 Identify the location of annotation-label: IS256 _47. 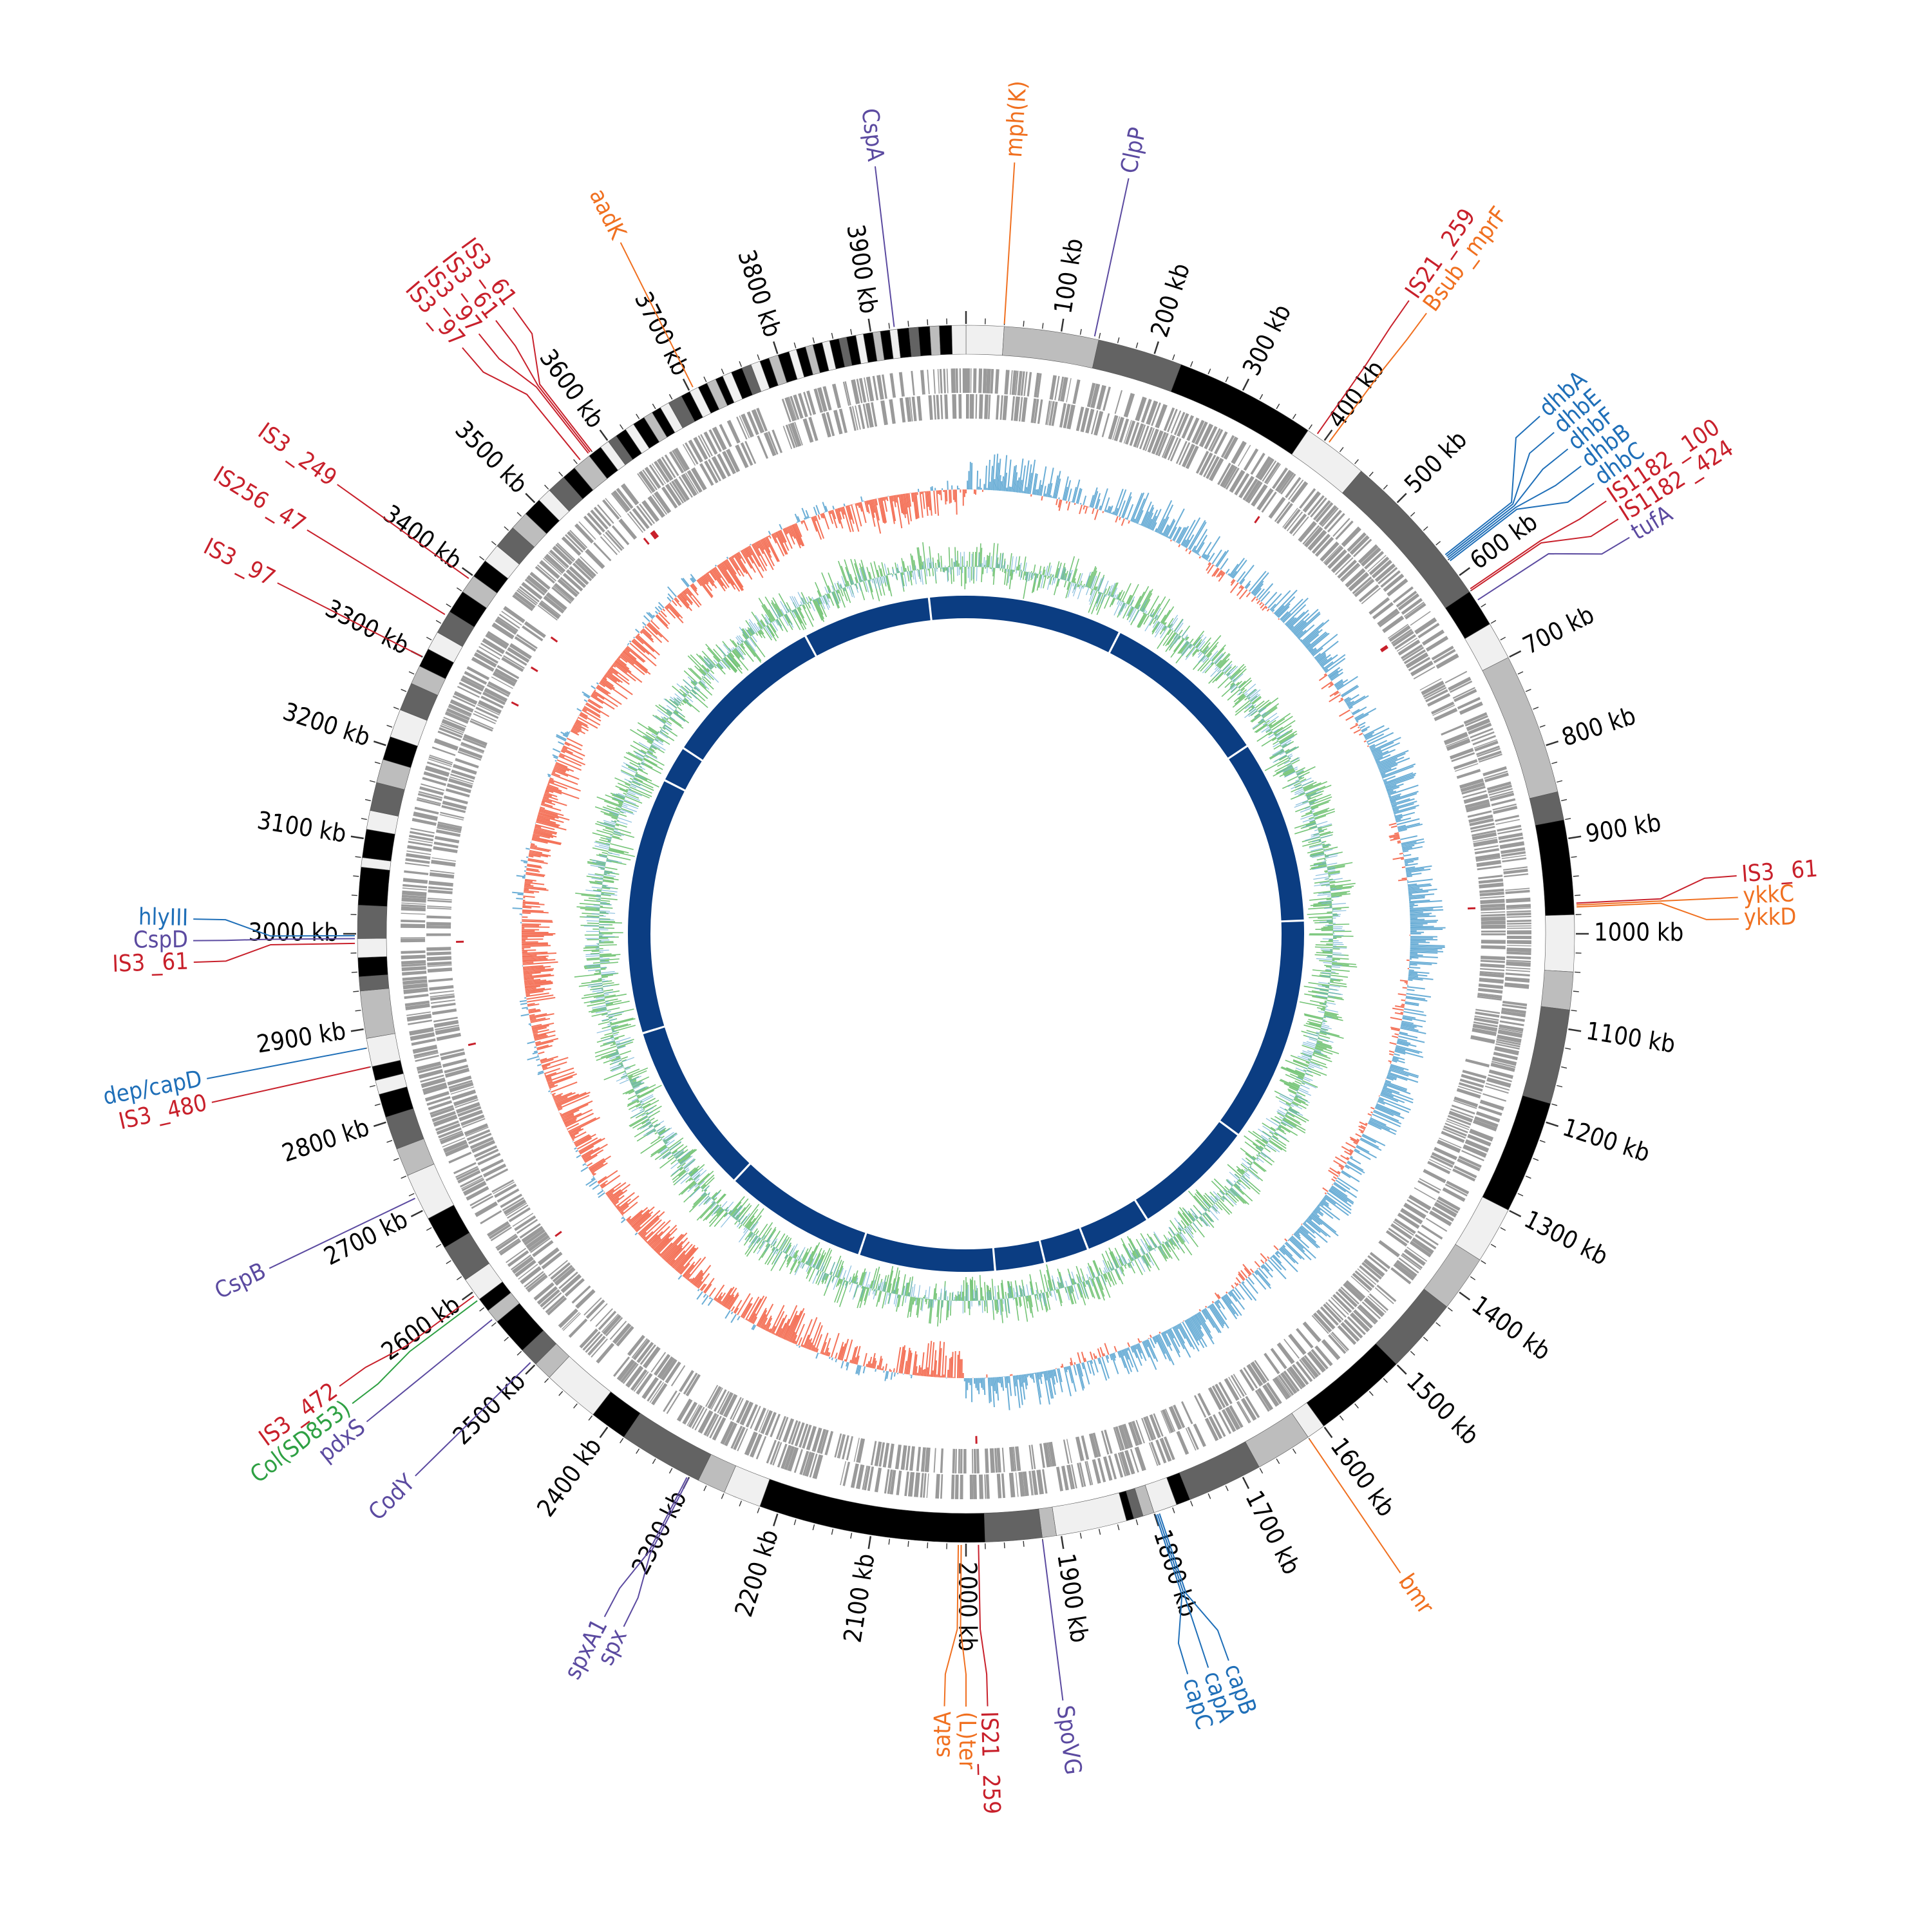
(259, 500).